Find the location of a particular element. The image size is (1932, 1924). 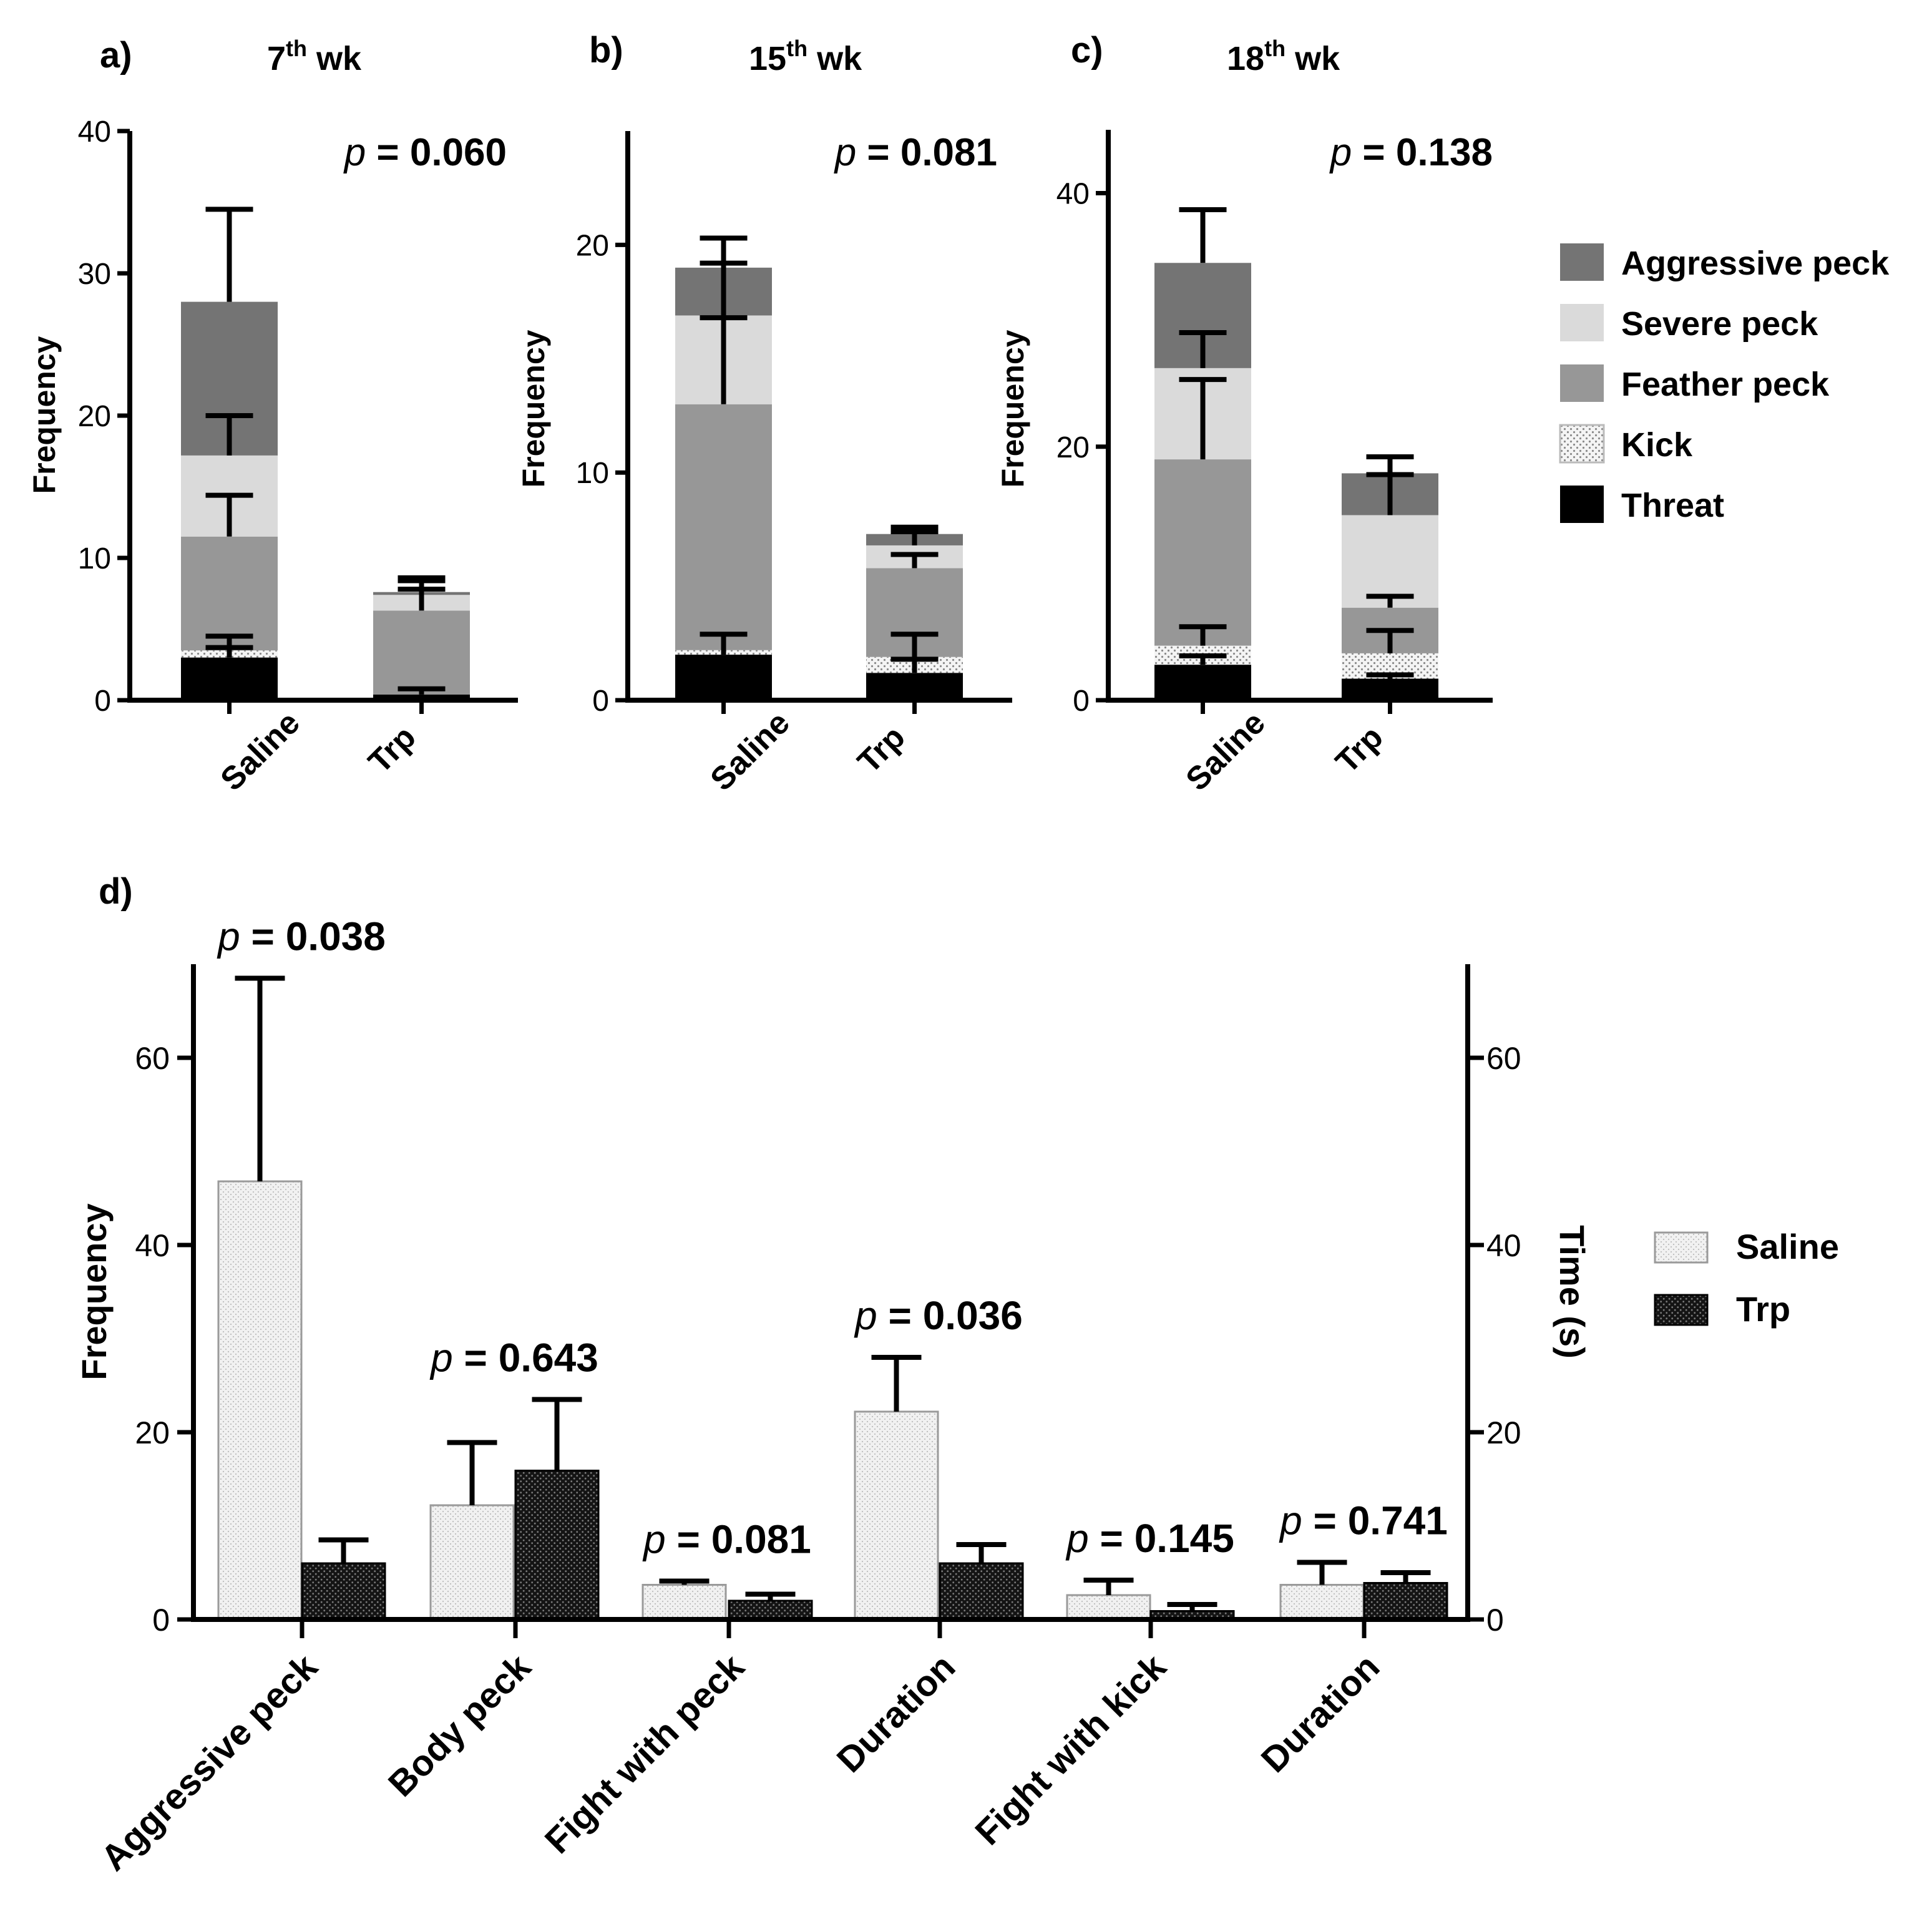

panel-a-bars is located at coordinates (325, 500).